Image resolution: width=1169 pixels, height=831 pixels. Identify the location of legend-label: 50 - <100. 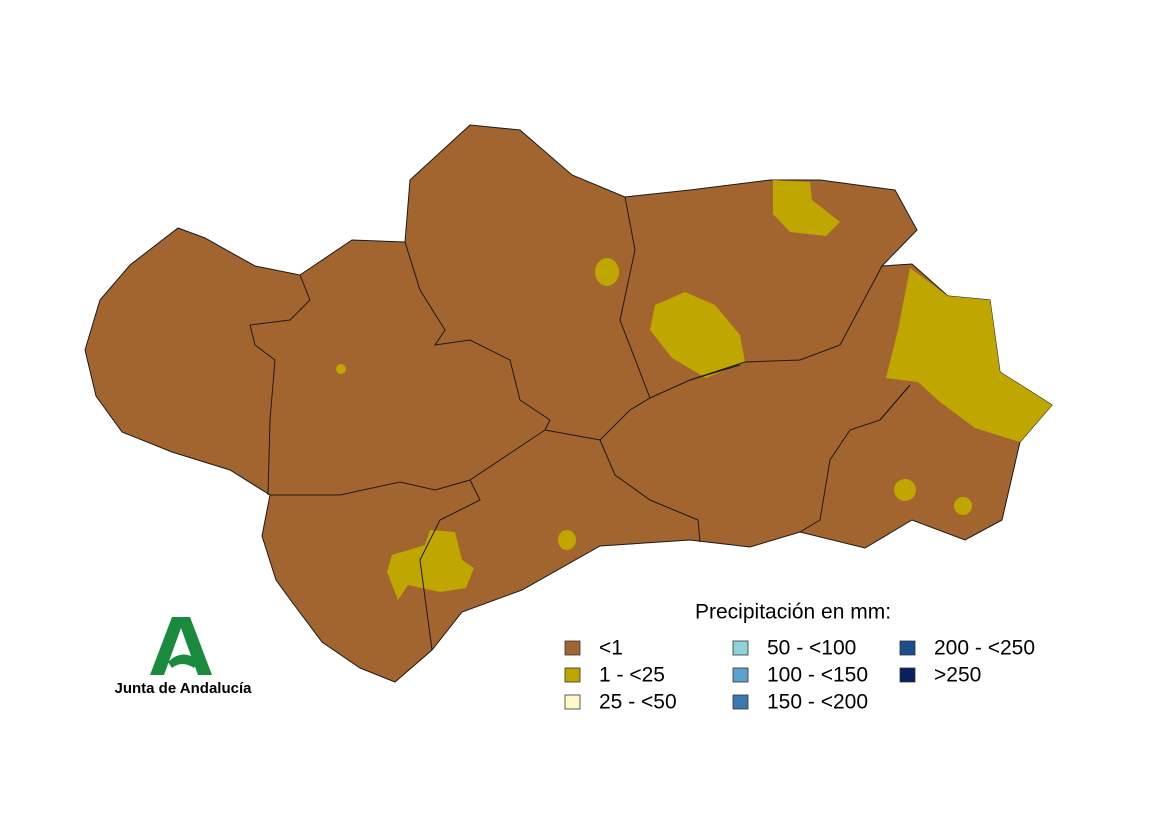
(811, 648).